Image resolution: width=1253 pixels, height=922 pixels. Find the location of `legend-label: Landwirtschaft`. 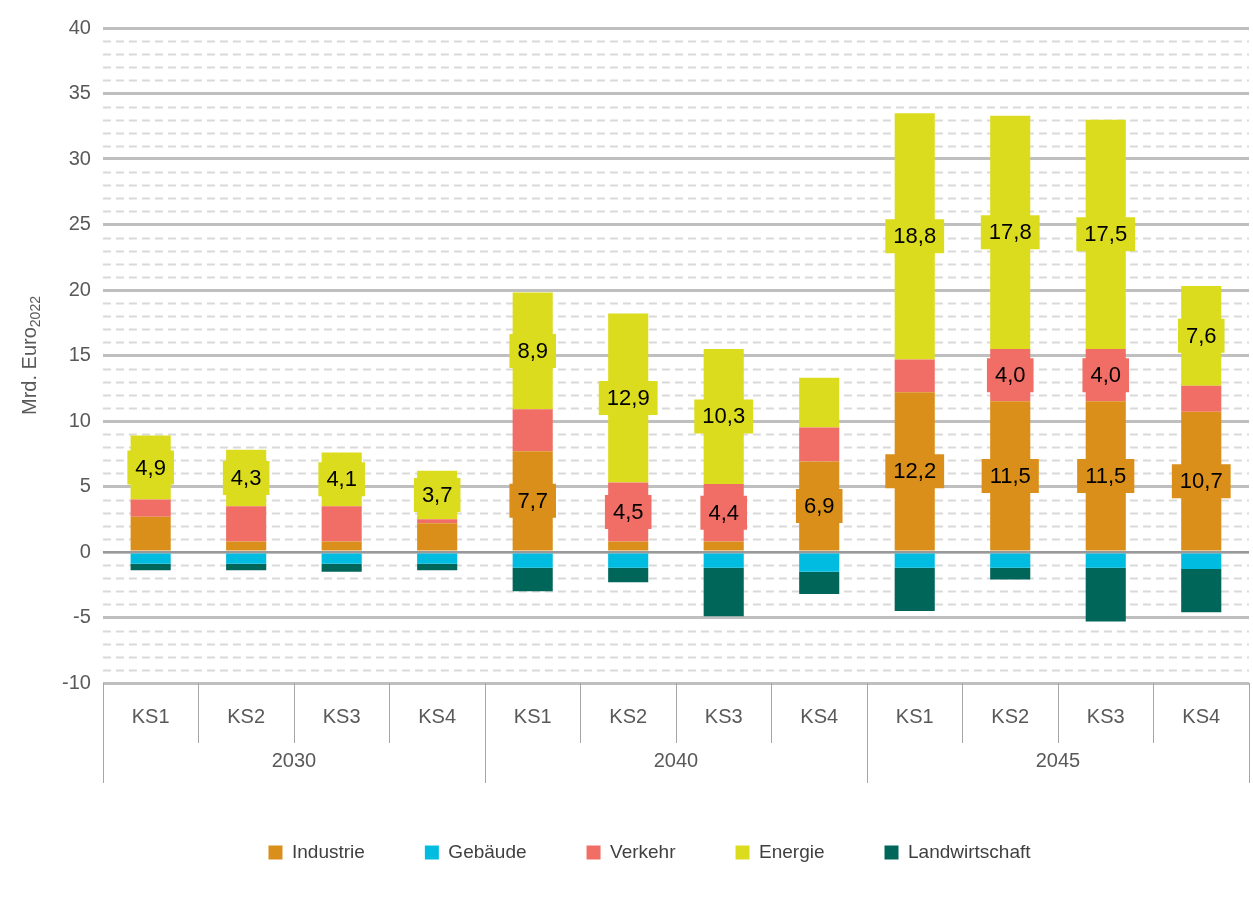

legend-label: Landwirtschaft is located at coordinates (970, 851).